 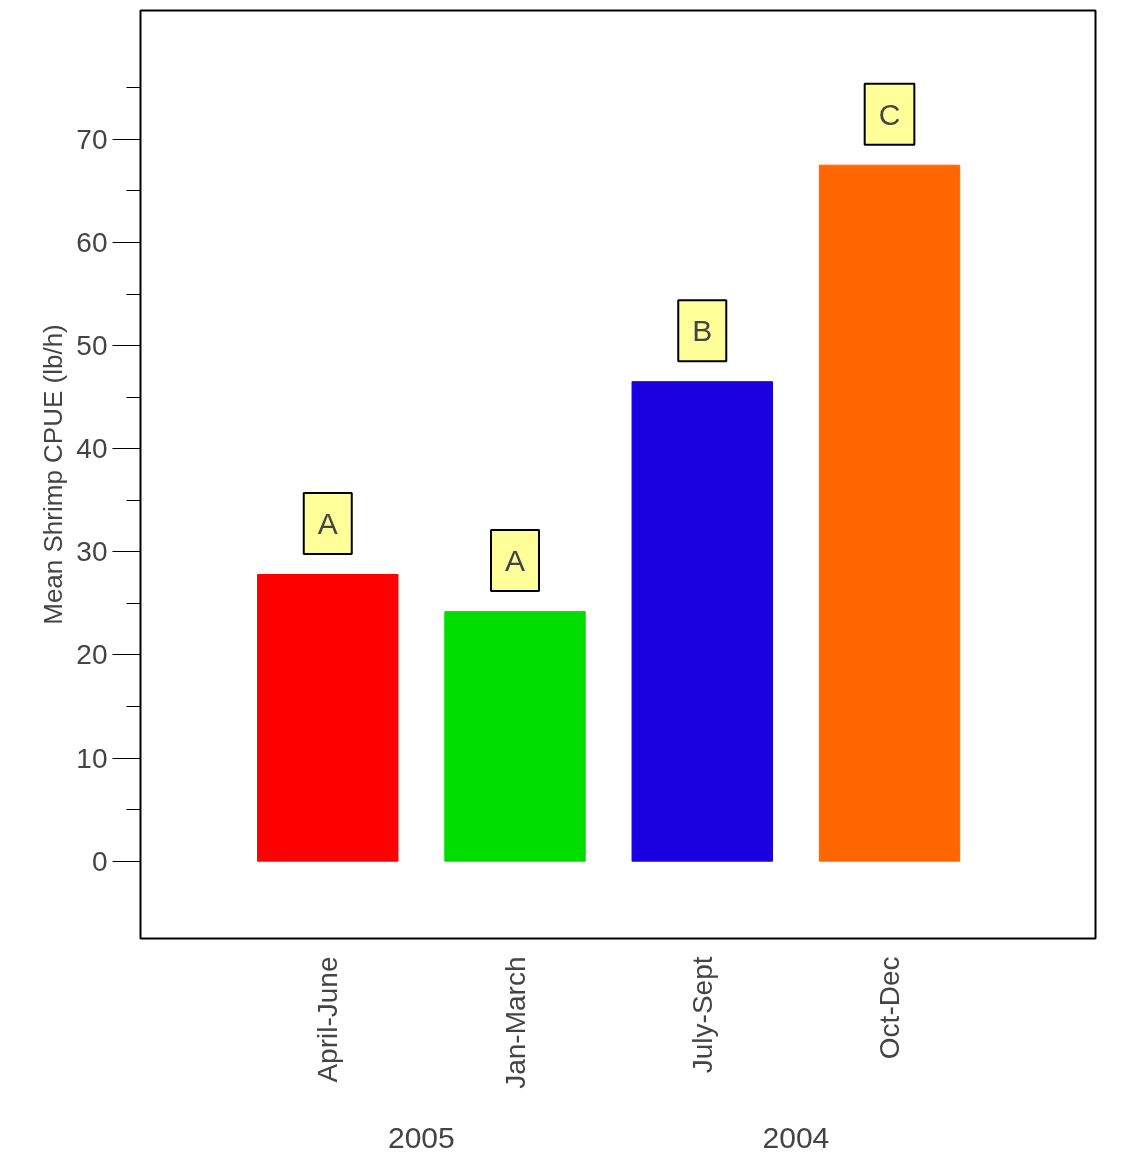 What do you see at coordinates (92, 449) in the screenshot?
I see `y-tick-label: 40` at bounding box center [92, 449].